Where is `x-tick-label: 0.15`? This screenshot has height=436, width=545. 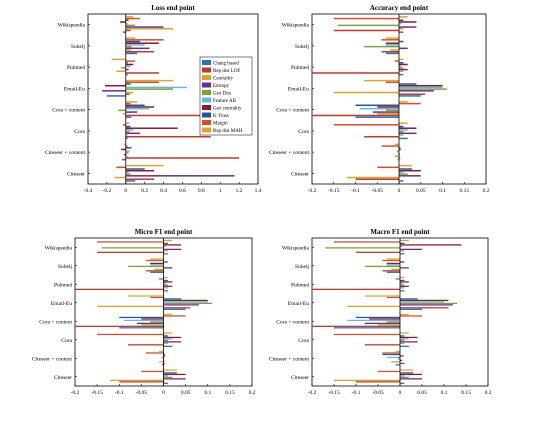
x-tick-label: 0.15 is located at coordinates (466, 393).